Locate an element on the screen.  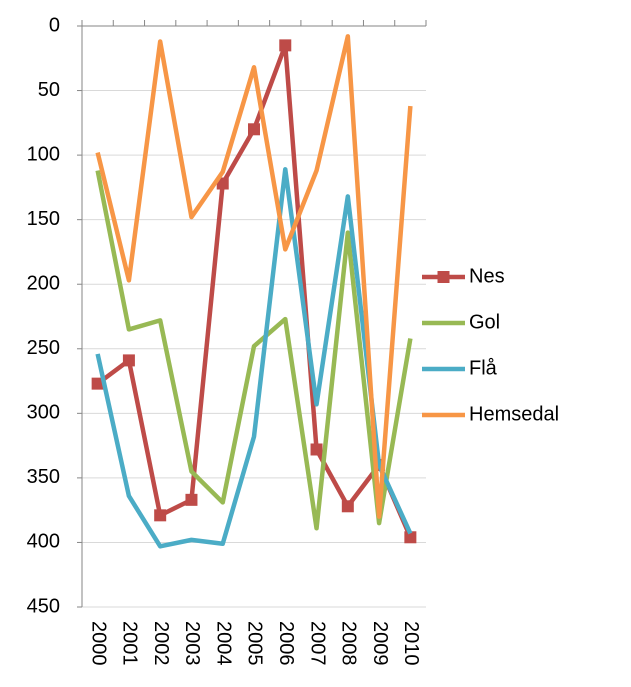
legend-marker is located at coordinates (443, 277).